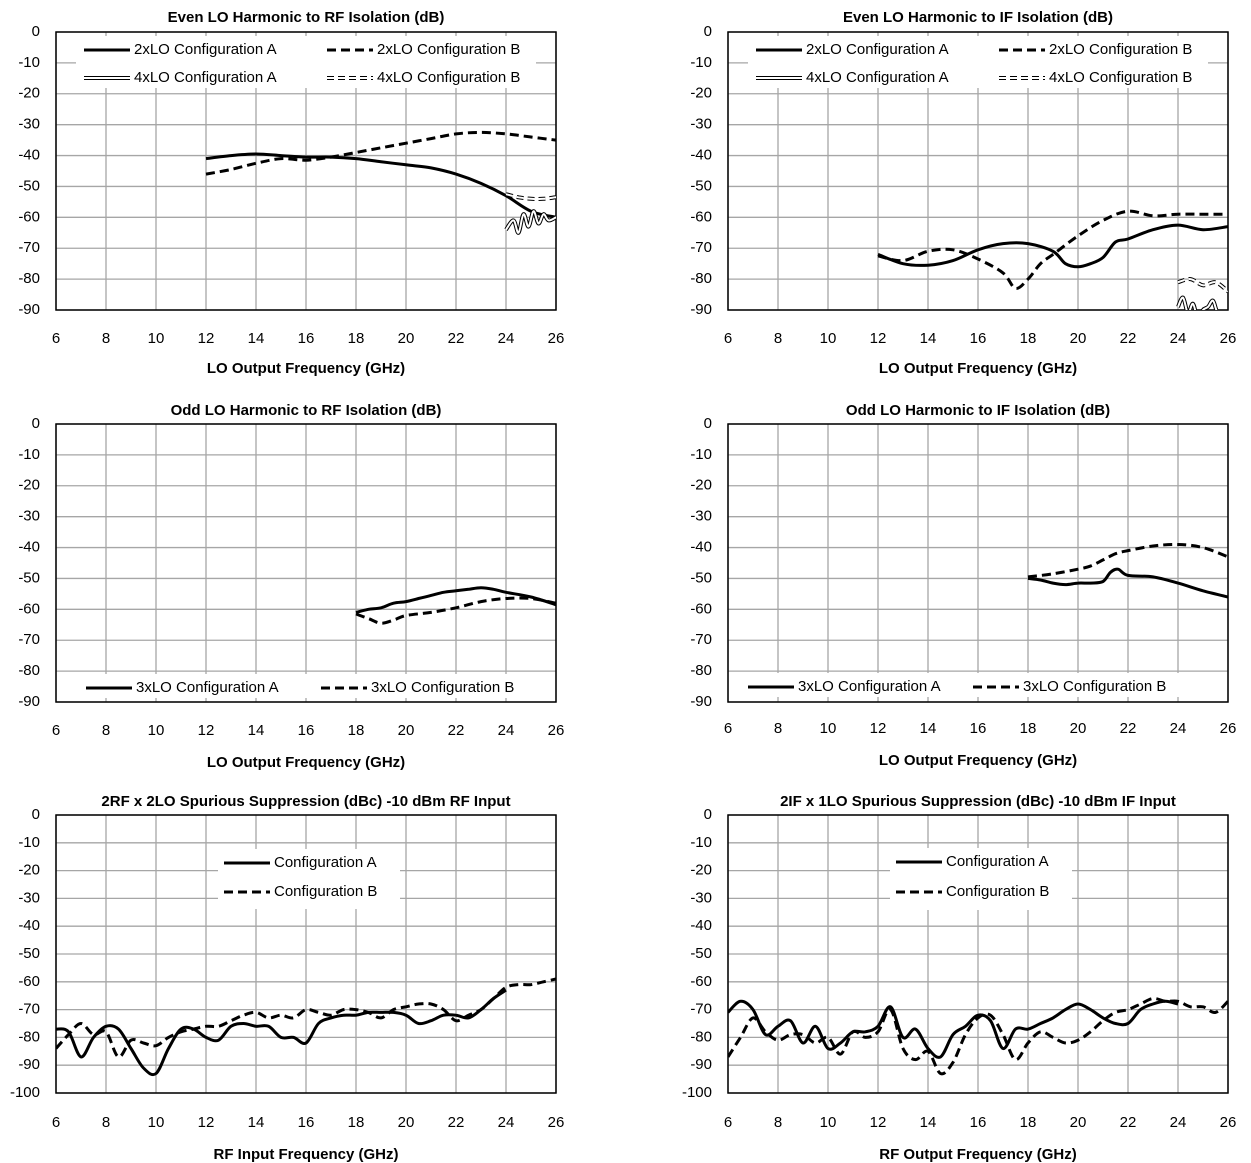 Image resolution: width=1251 pixels, height=1163 pixels. Describe the element at coordinates (36, 814) in the screenshot. I see `y-tick-label: 0` at that location.